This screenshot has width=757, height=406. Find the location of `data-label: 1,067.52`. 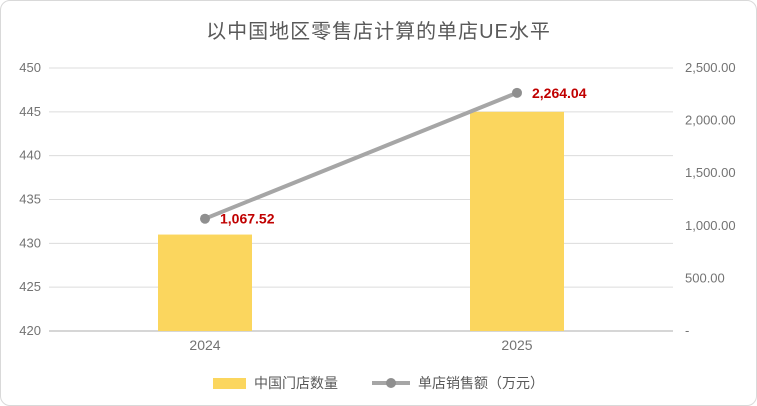

data-label: 1,067.52 is located at coordinates (247, 219).